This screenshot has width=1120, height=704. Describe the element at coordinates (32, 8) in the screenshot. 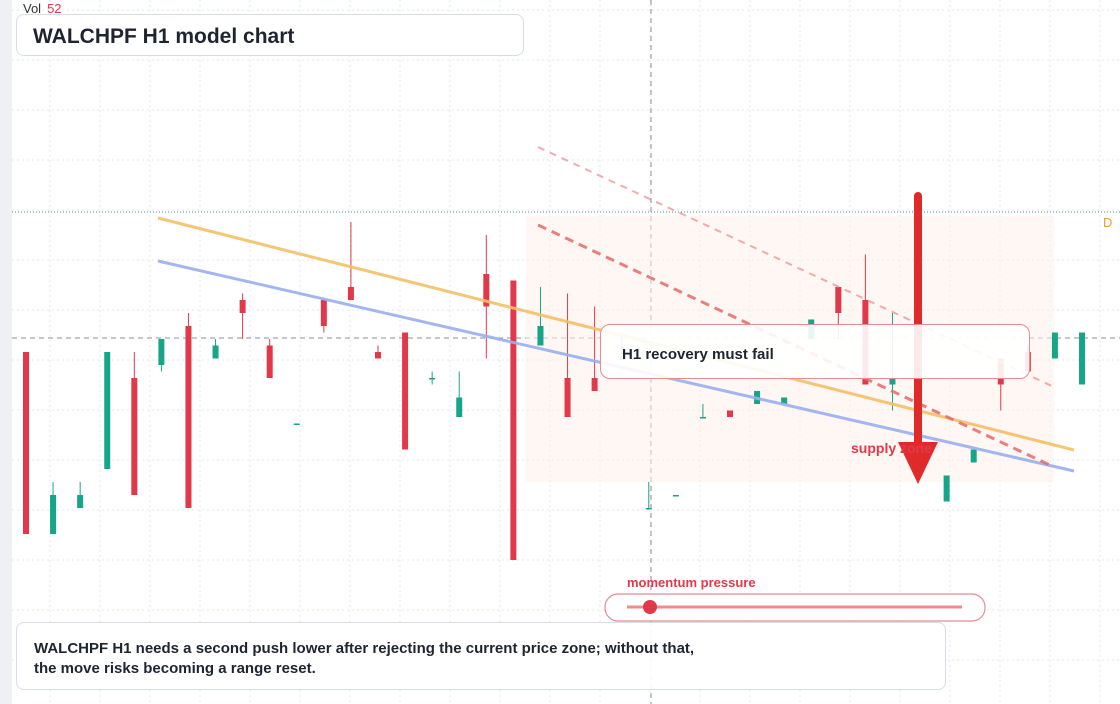

I see `volume-label: Vol` at that location.